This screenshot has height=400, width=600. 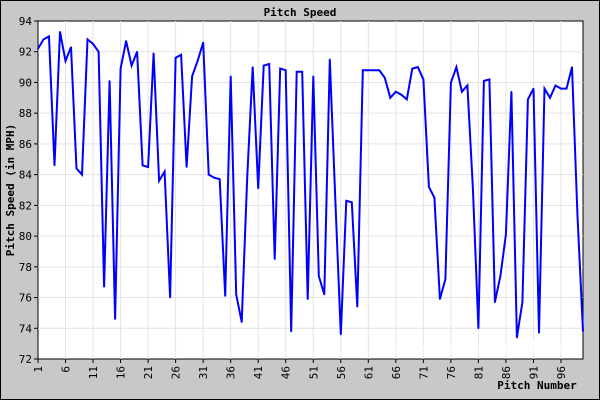 What do you see at coordinates (258, 372) in the screenshot?
I see `x-tick-label: 41` at bounding box center [258, 372].